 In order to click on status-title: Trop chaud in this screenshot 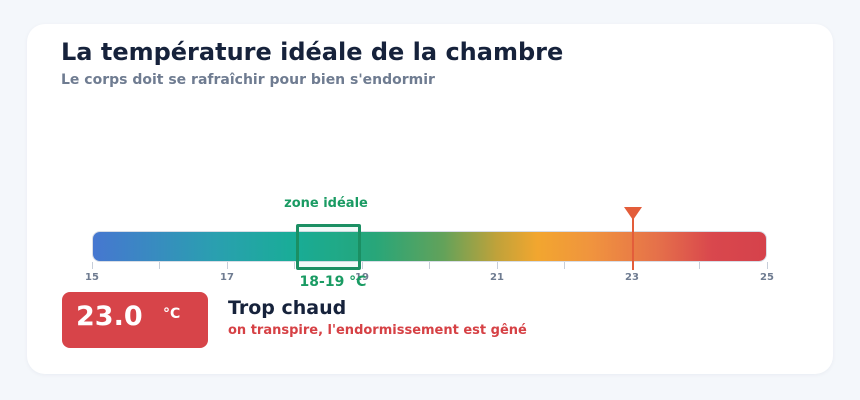, I will do `click(287, 308)`.